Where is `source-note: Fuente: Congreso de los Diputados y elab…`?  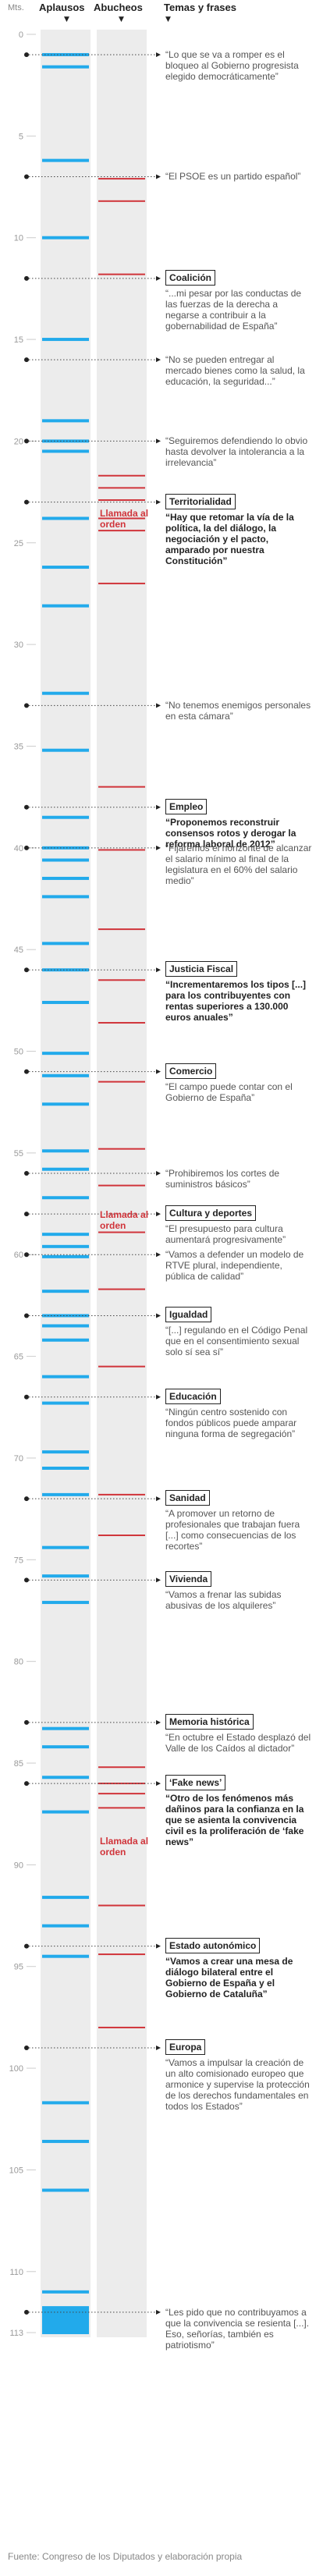
source-note: Fuente: Congreso de los Diputados y elab… is located at coordinates (125, 2556).